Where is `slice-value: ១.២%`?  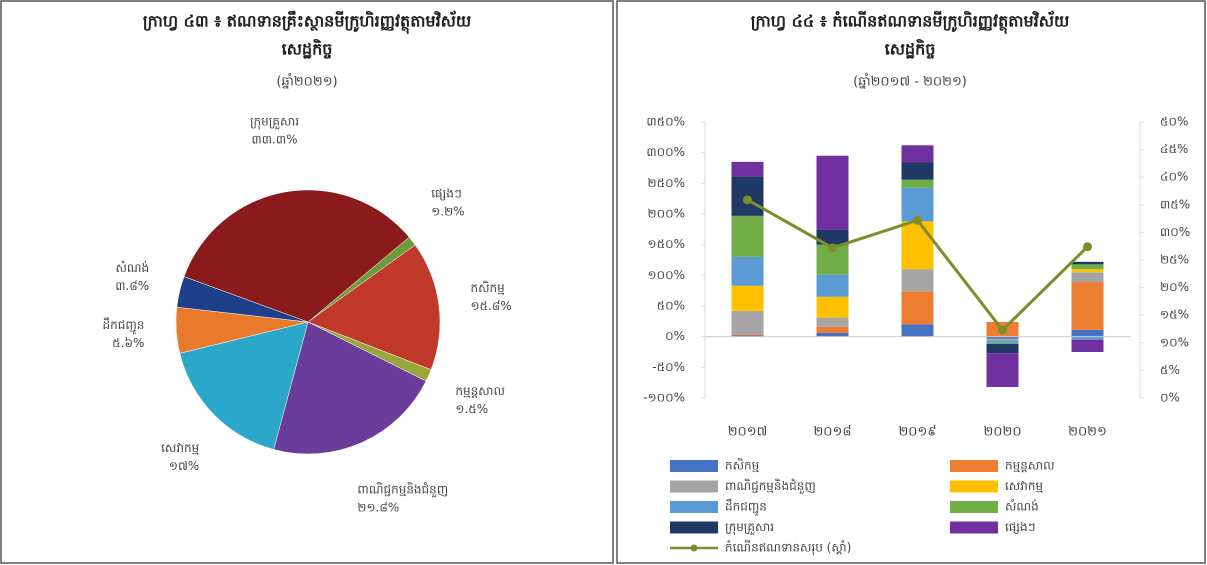
slice-value: ១.២% is located at coordinates (447, 211).